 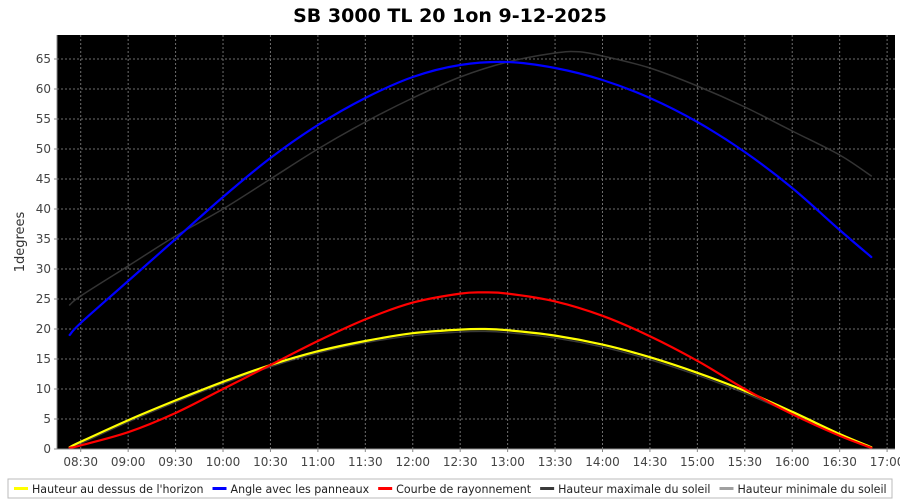 I want to click on legend-item: Hauteur au dessus de l'horizon, so click(x=109, y=489).